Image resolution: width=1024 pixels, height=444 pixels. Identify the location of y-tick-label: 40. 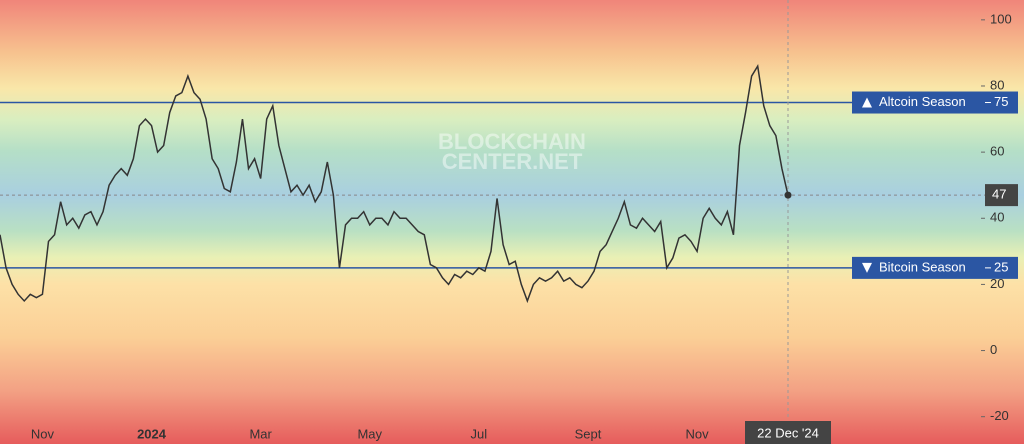
(997, 217).